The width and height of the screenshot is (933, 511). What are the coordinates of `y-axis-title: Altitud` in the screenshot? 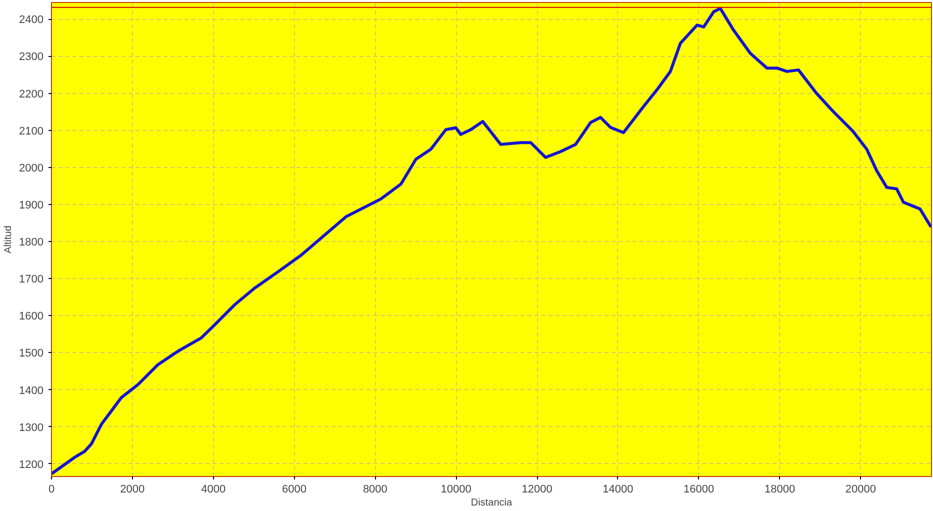 It's located at (8, 240).